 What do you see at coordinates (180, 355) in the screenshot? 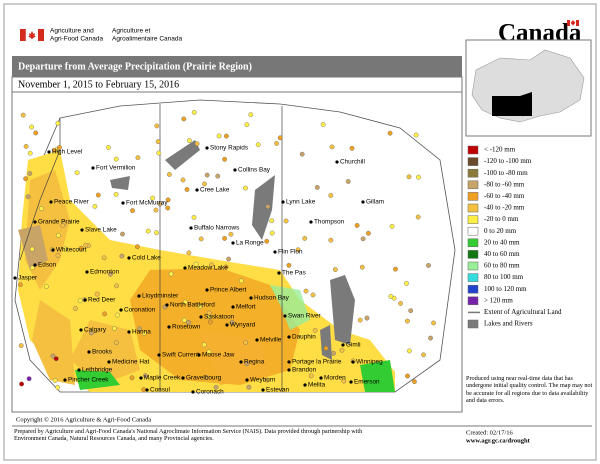
I see `place-label: Swift Current` at bounding box center [180, 355].